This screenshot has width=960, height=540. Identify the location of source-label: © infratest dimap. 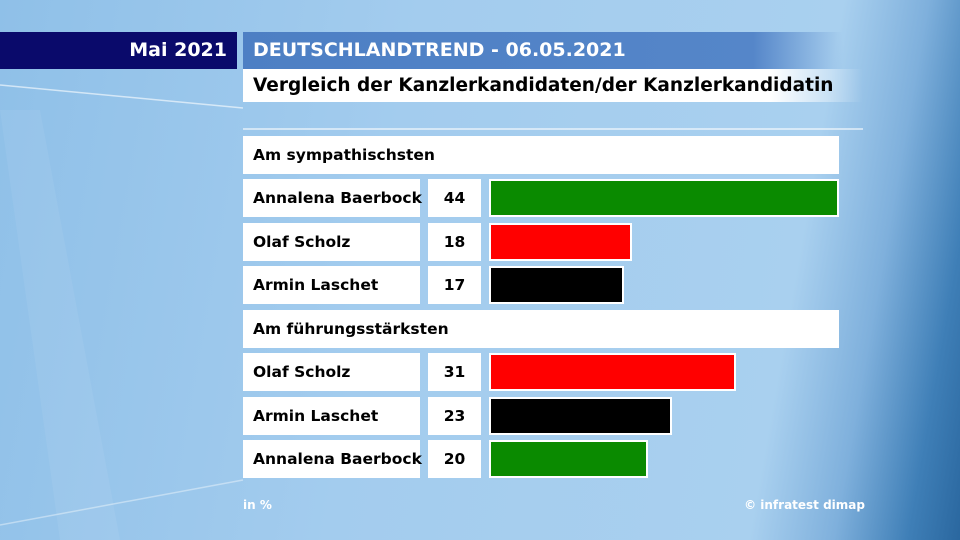
(804, 505).